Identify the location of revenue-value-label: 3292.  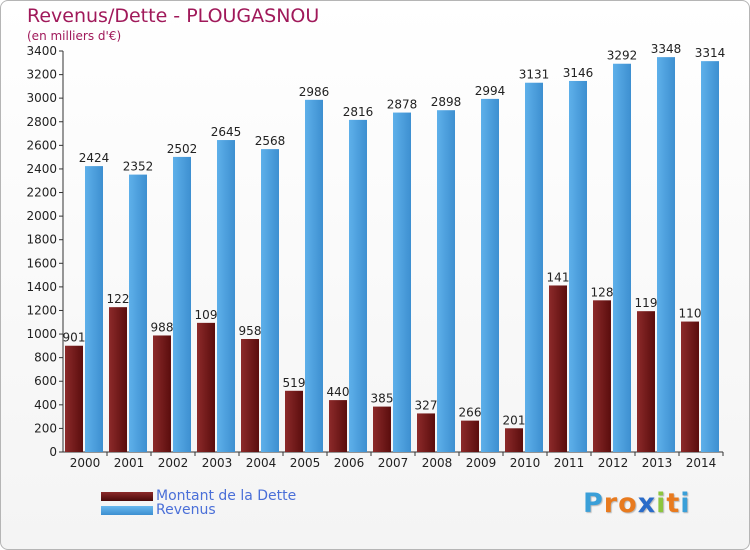
(622, 56).